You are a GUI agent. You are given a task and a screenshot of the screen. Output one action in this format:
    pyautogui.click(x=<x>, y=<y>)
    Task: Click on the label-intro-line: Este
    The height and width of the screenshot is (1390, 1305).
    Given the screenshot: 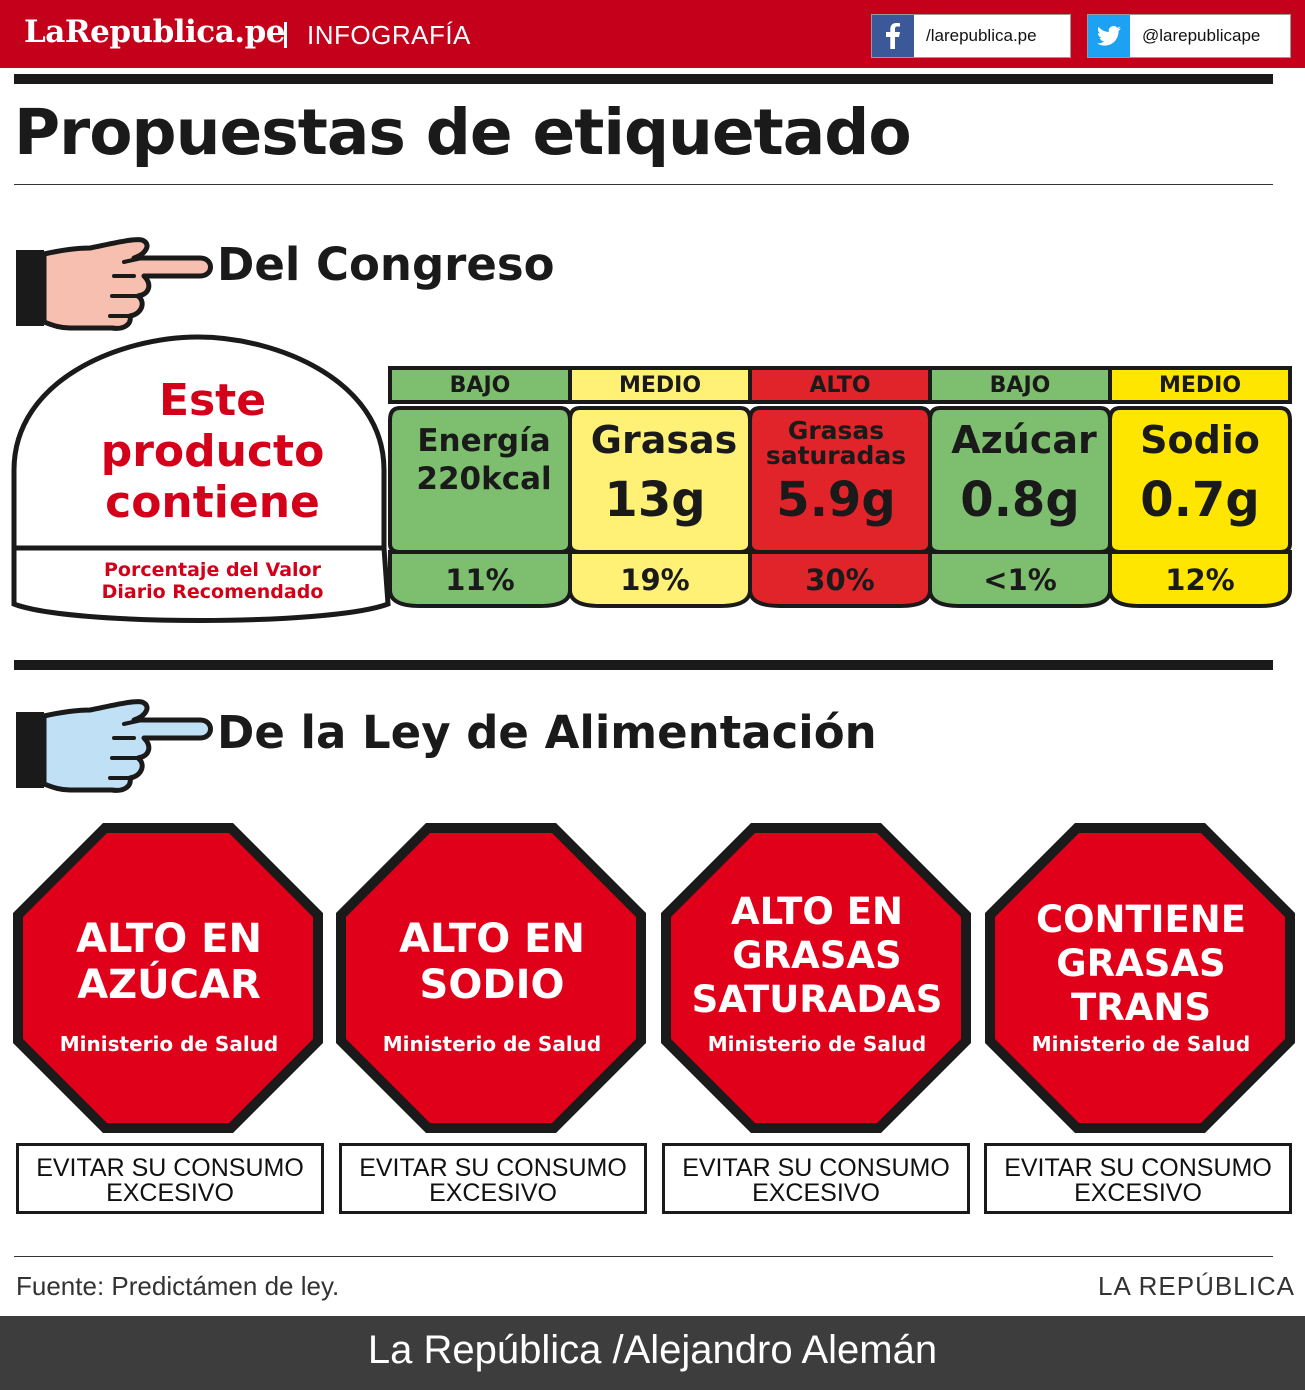 What is the action you would take?
    pyautogui.click(x=212, y=400)
    